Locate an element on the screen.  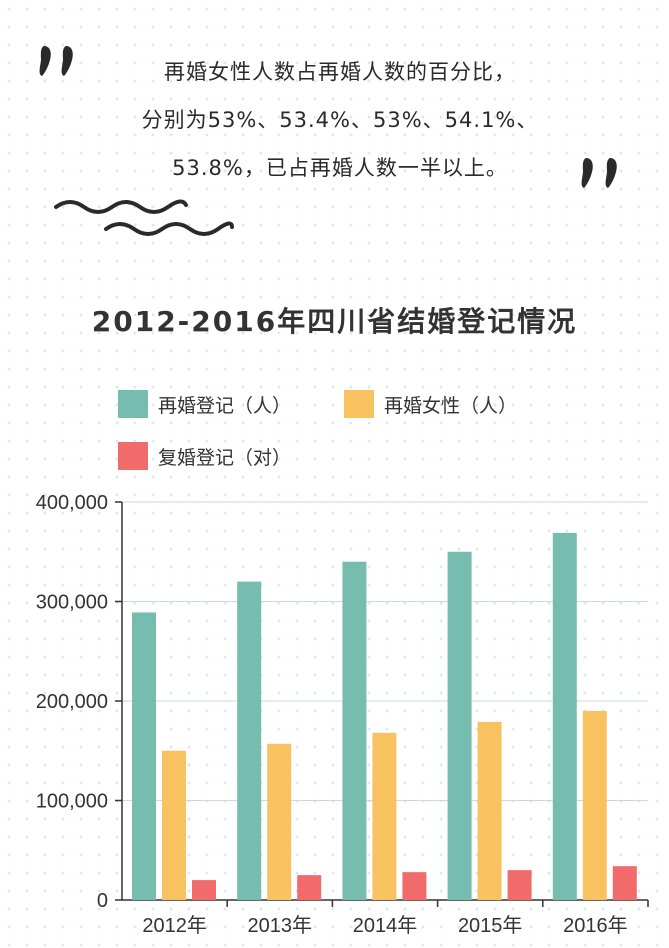
legend-label: 复婚登记（对） is located at coordinates (225, 457).